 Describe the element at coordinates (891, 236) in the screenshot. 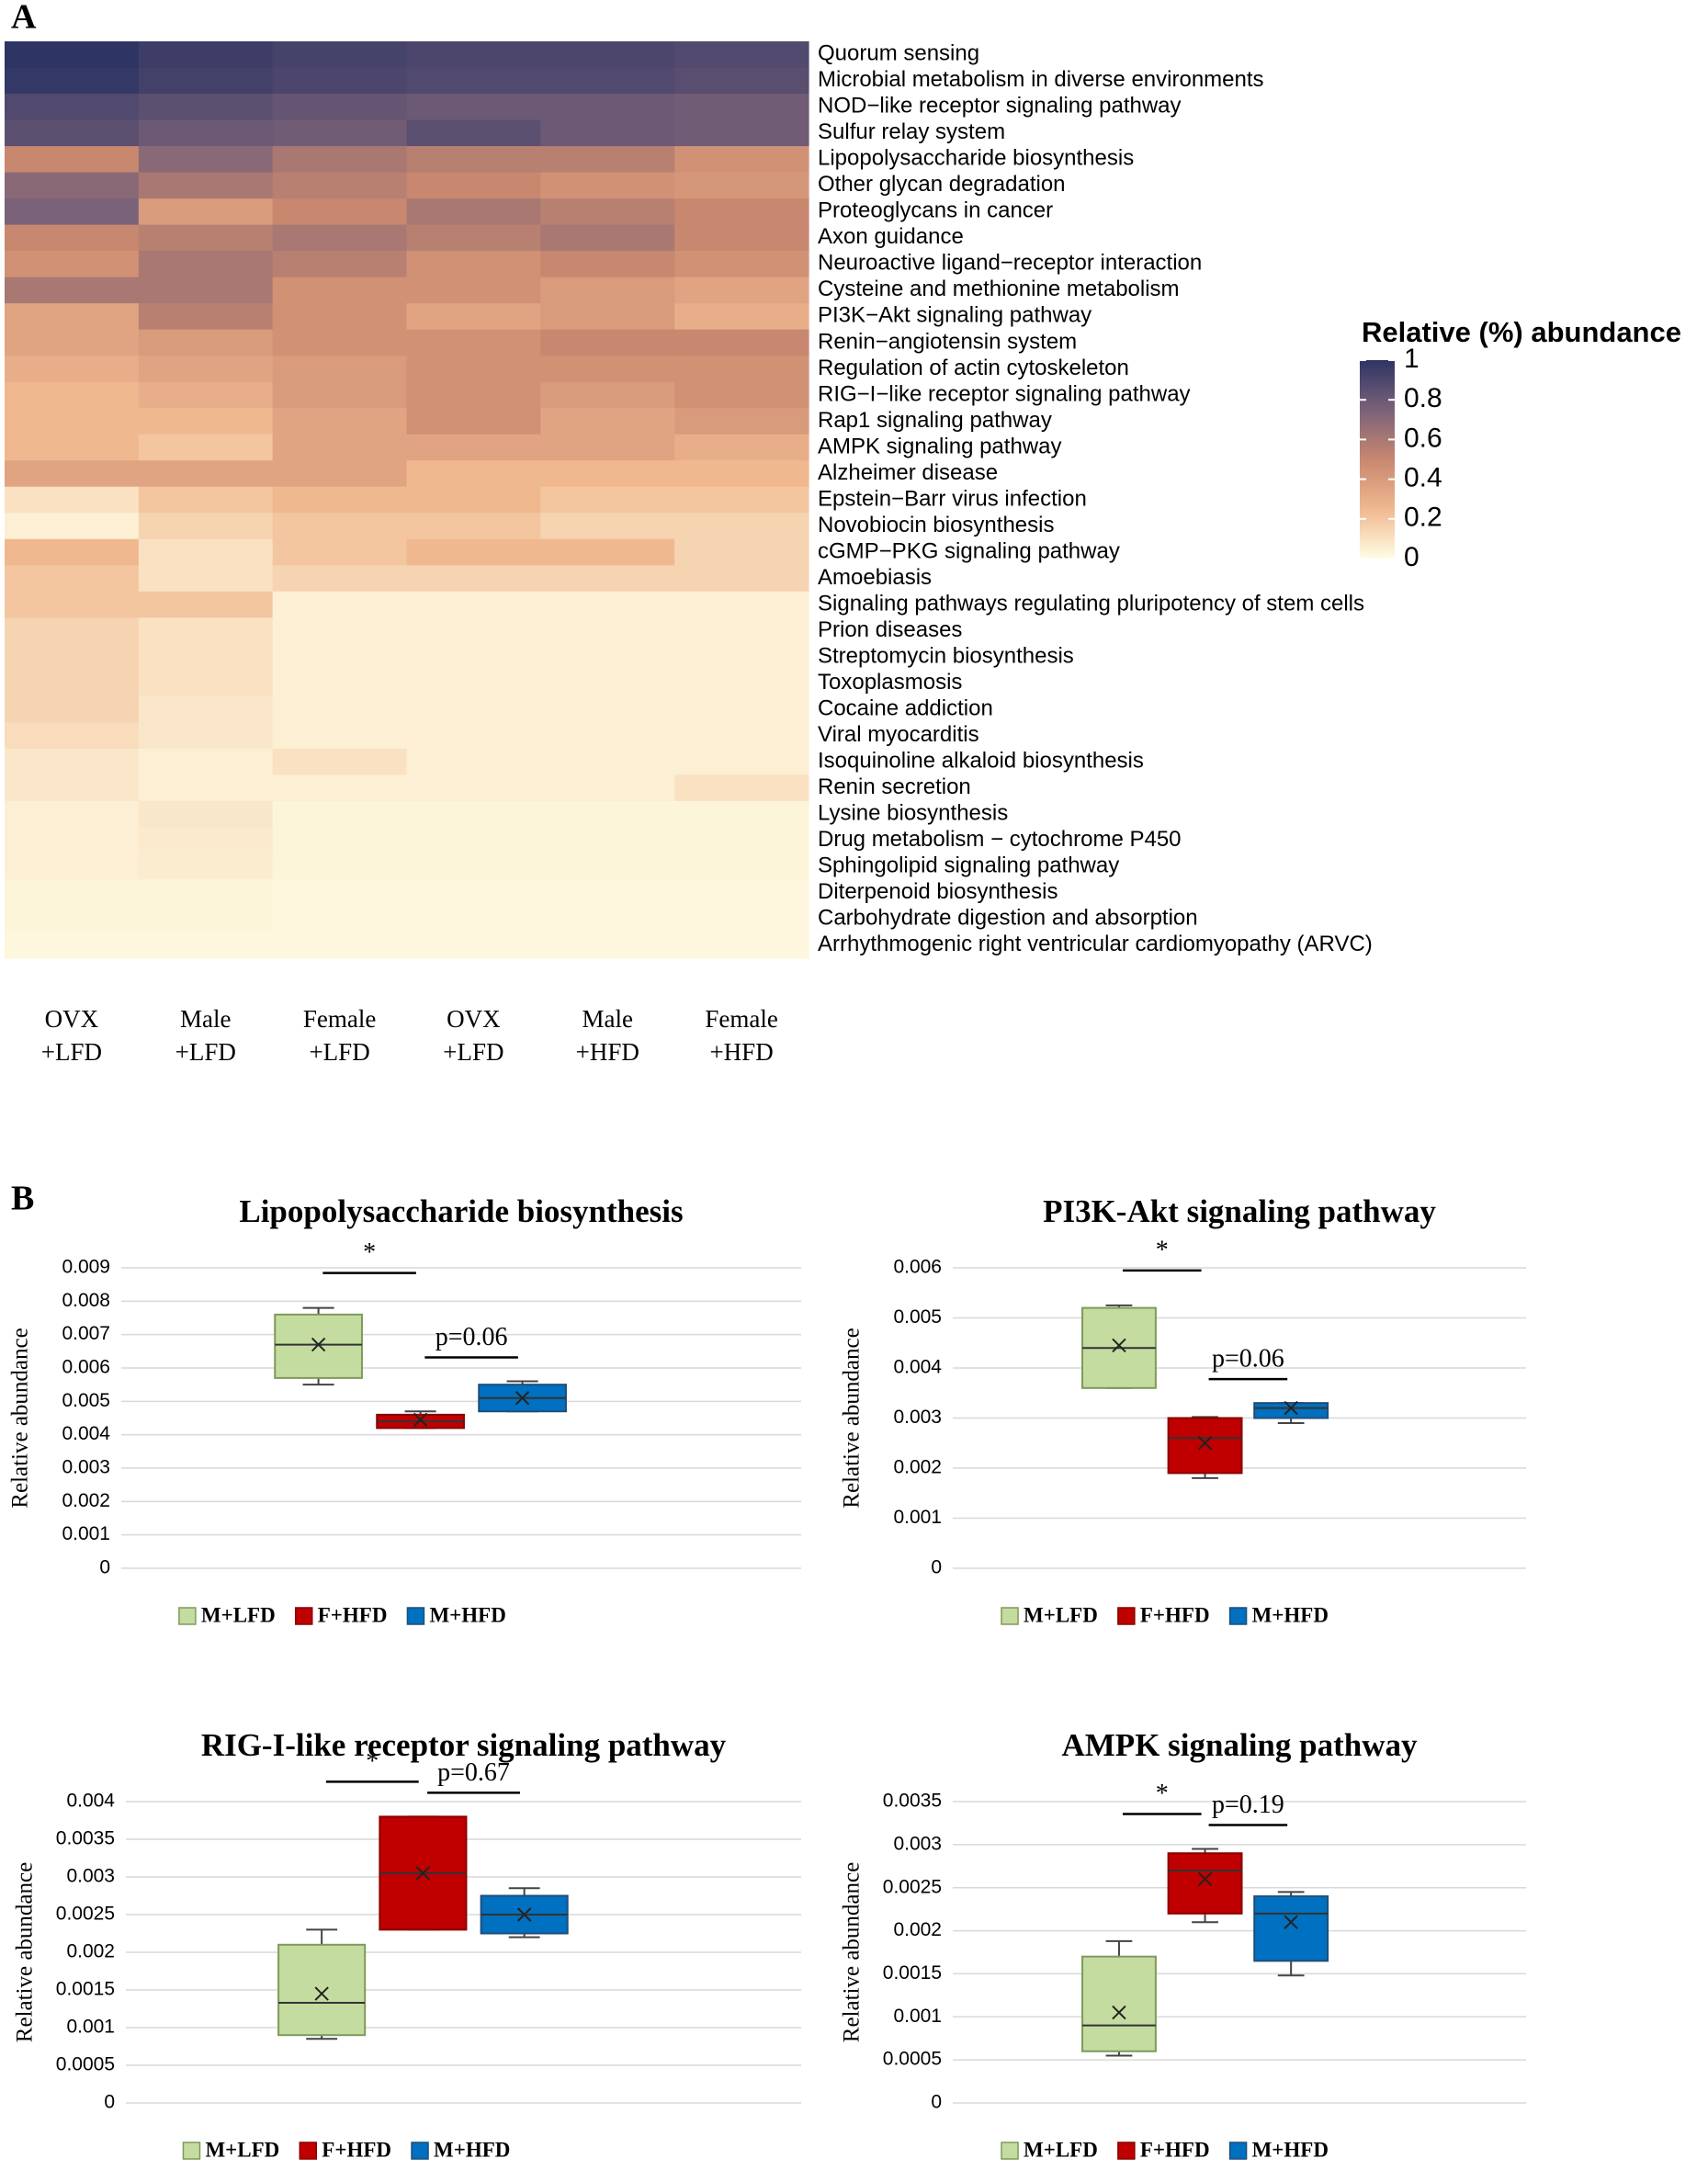

I see `row-label: Axon guidance` at that location.